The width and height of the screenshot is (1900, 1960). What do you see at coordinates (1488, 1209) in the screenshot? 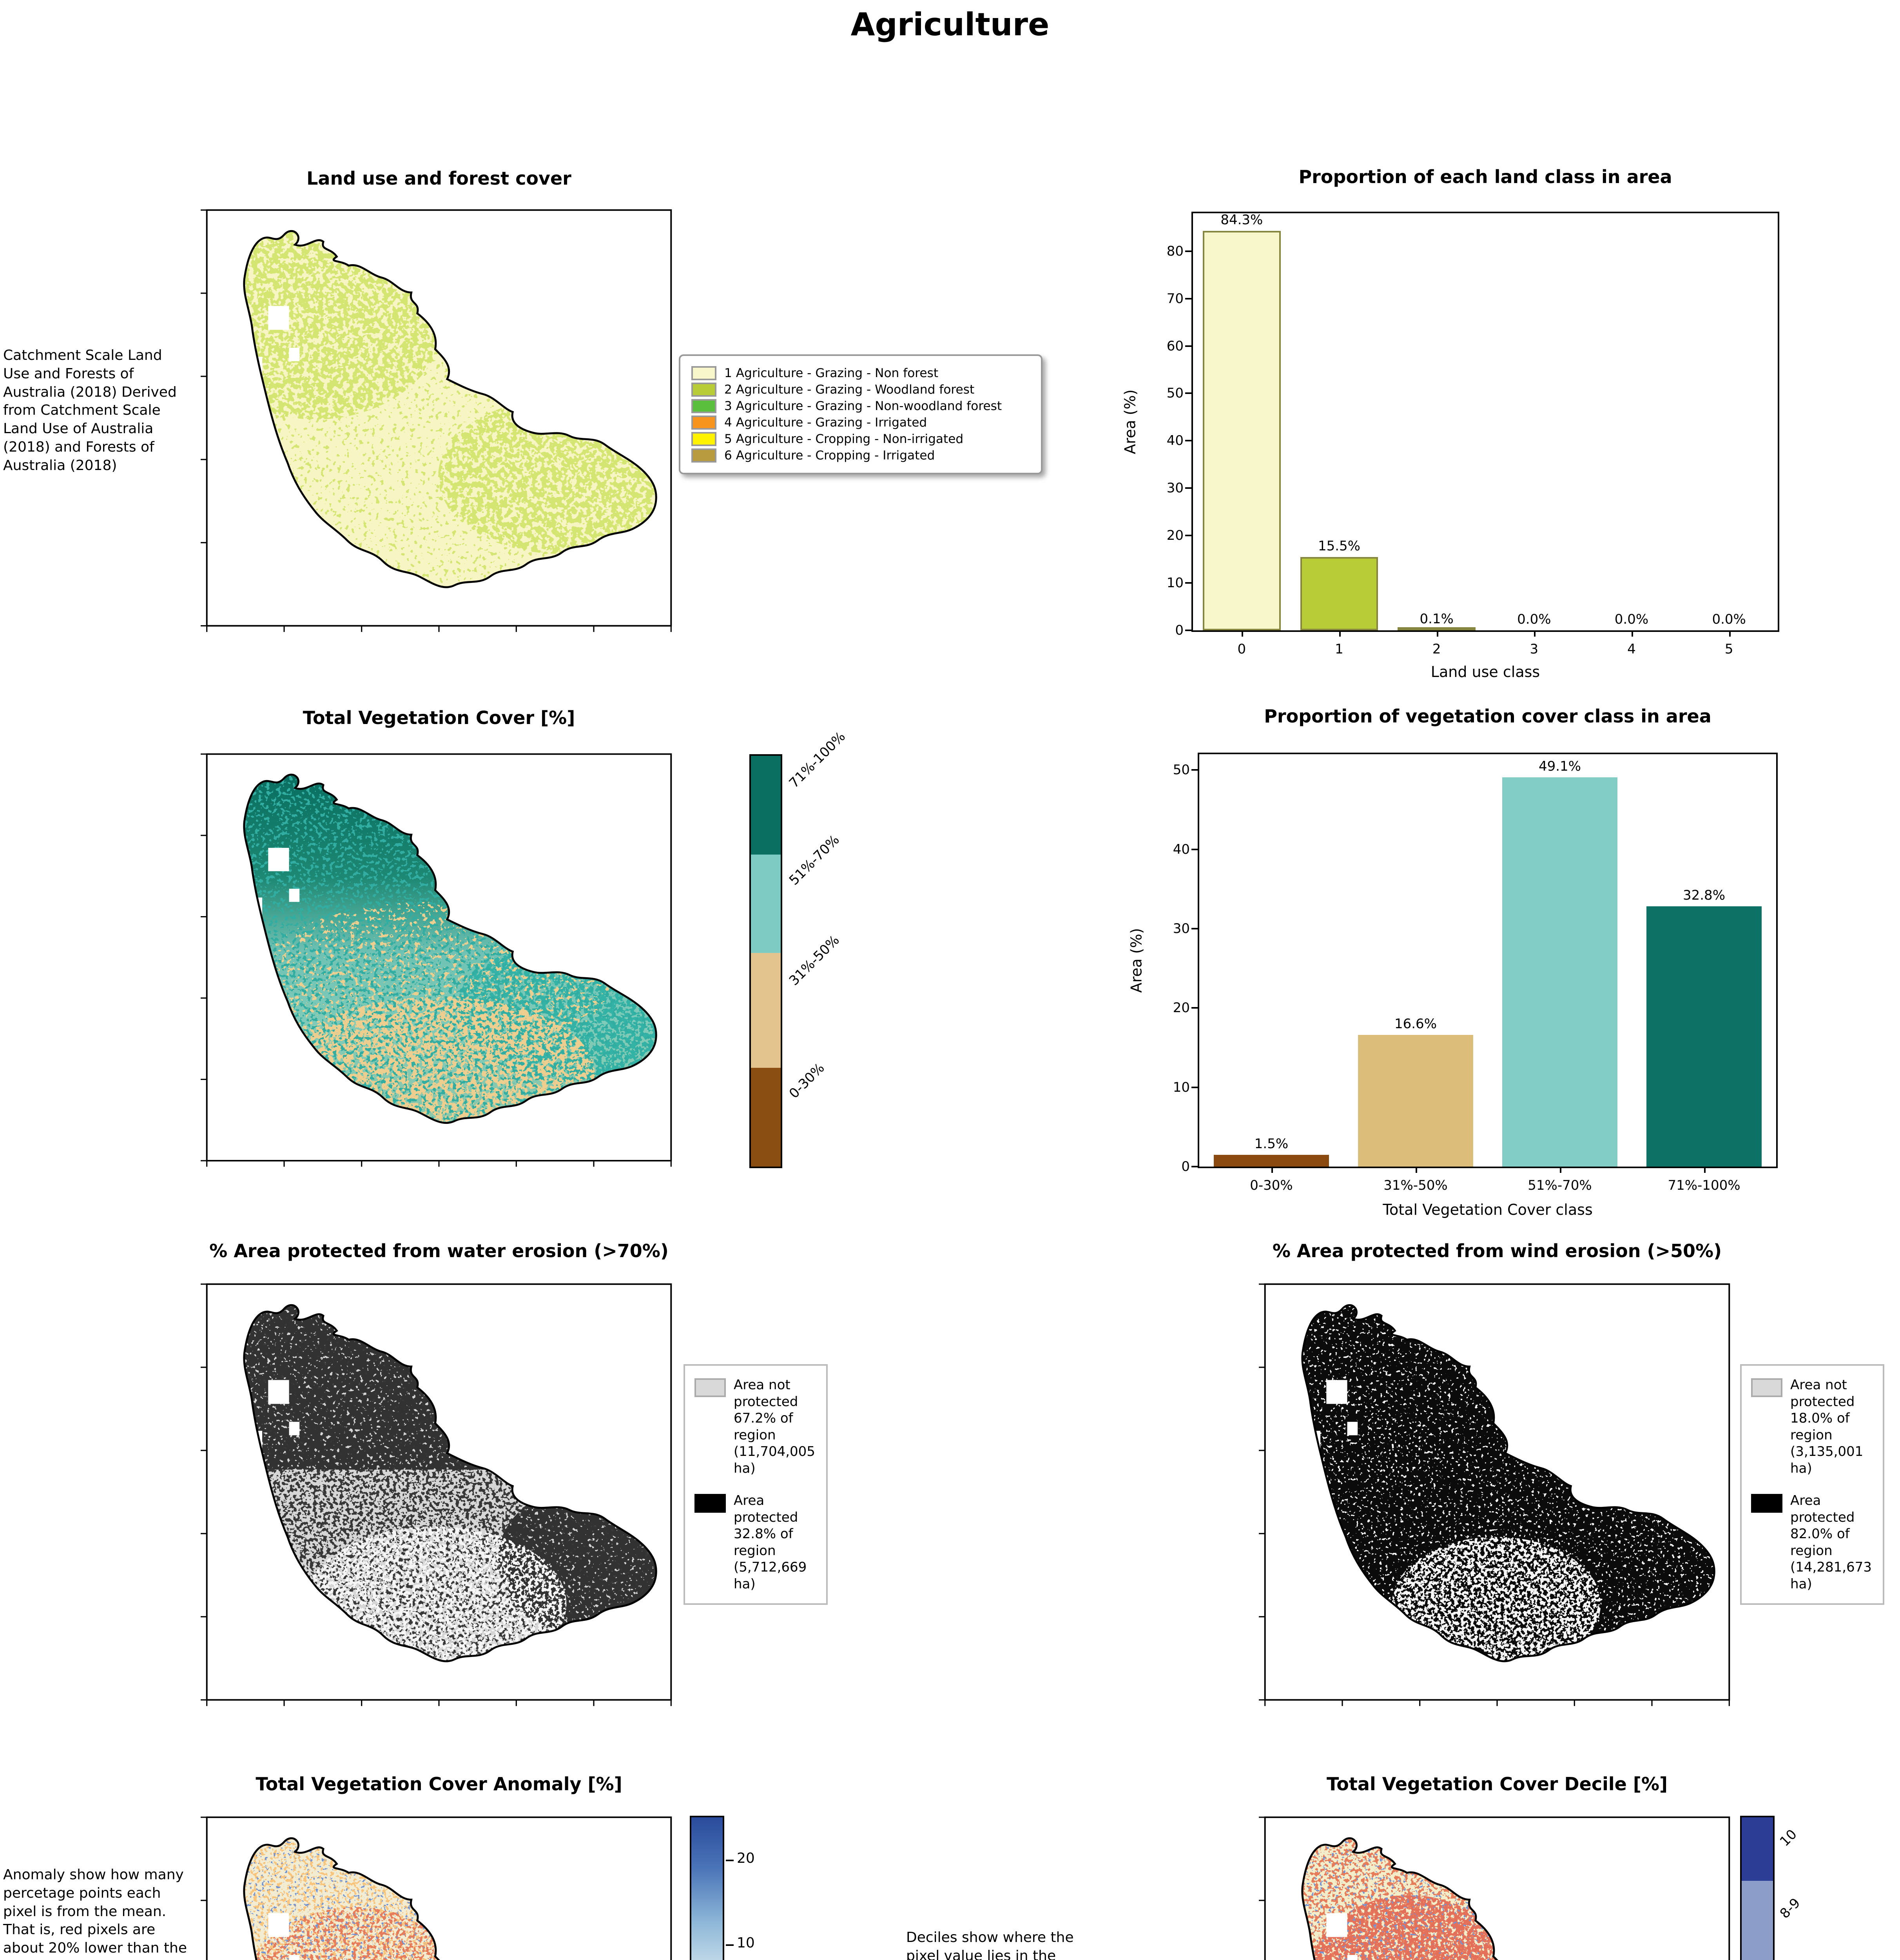
I see `x-axis-label: Total Vegetation Cover class` at bounding box center [1488, 1209].